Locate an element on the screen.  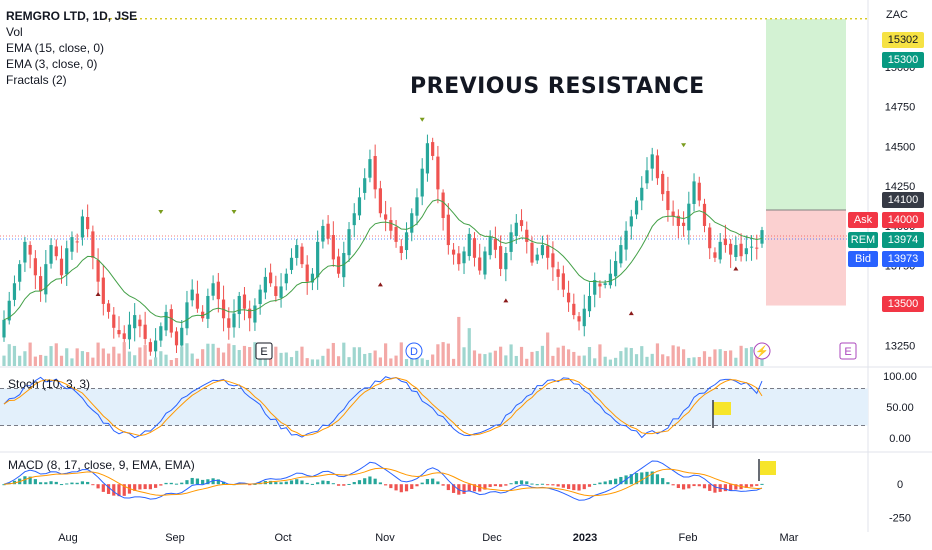
fractal-down-marker is located at coordinates (736, 268).